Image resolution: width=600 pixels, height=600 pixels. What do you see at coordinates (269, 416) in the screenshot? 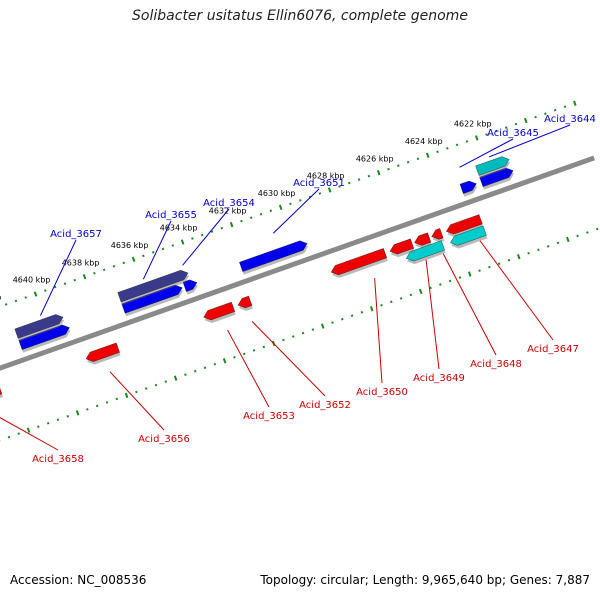
I see `gene-callout-label: Acid_3653` at bounding box center [269, 416].